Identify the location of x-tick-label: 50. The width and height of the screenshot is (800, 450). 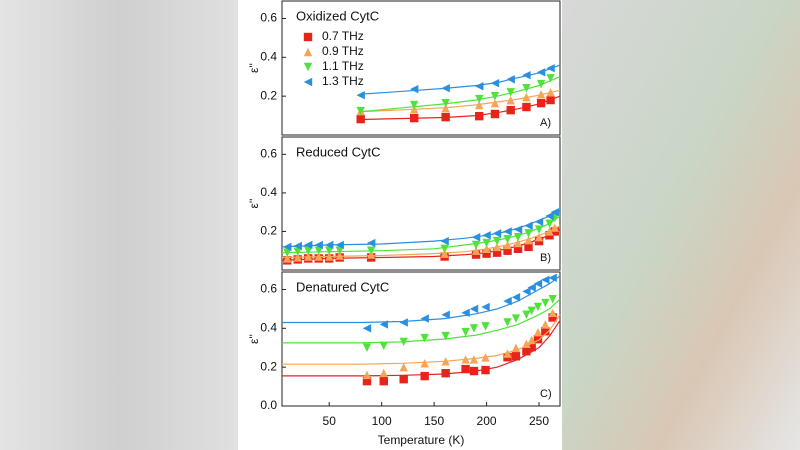
(330, 421).